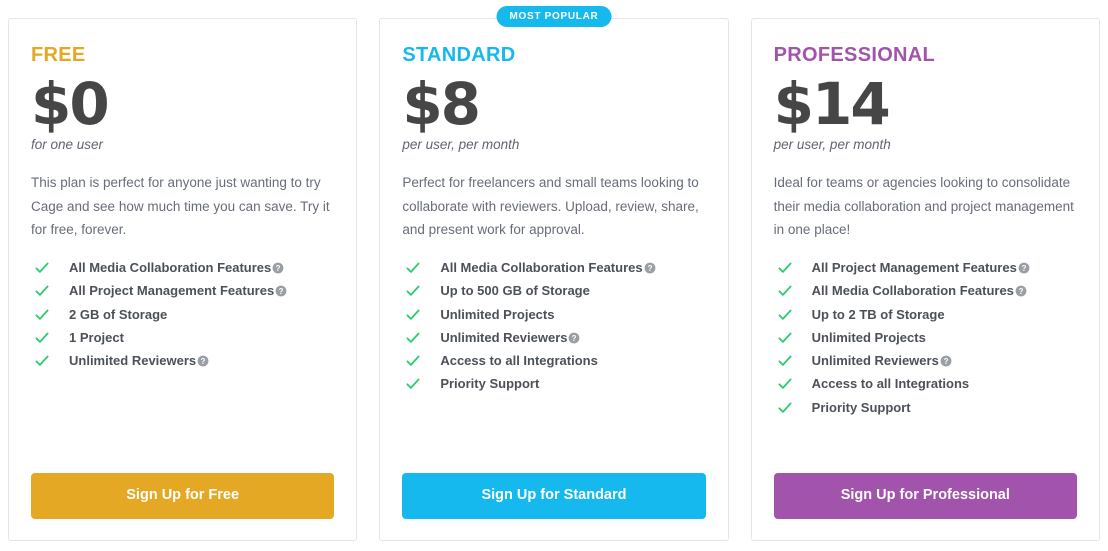 Image resolution: width=1108 pixels, height=551 pixels. What do you see at coordinates (461, 145) in the screenshot?
I see `plan-price-note-standard: per user, per month` at bounding box center [461, 145].